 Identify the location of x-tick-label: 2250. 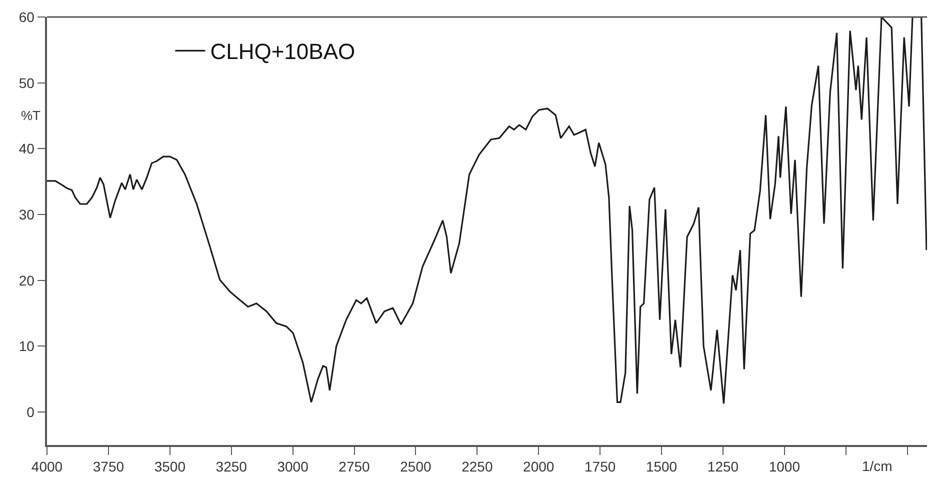
(477, 466).